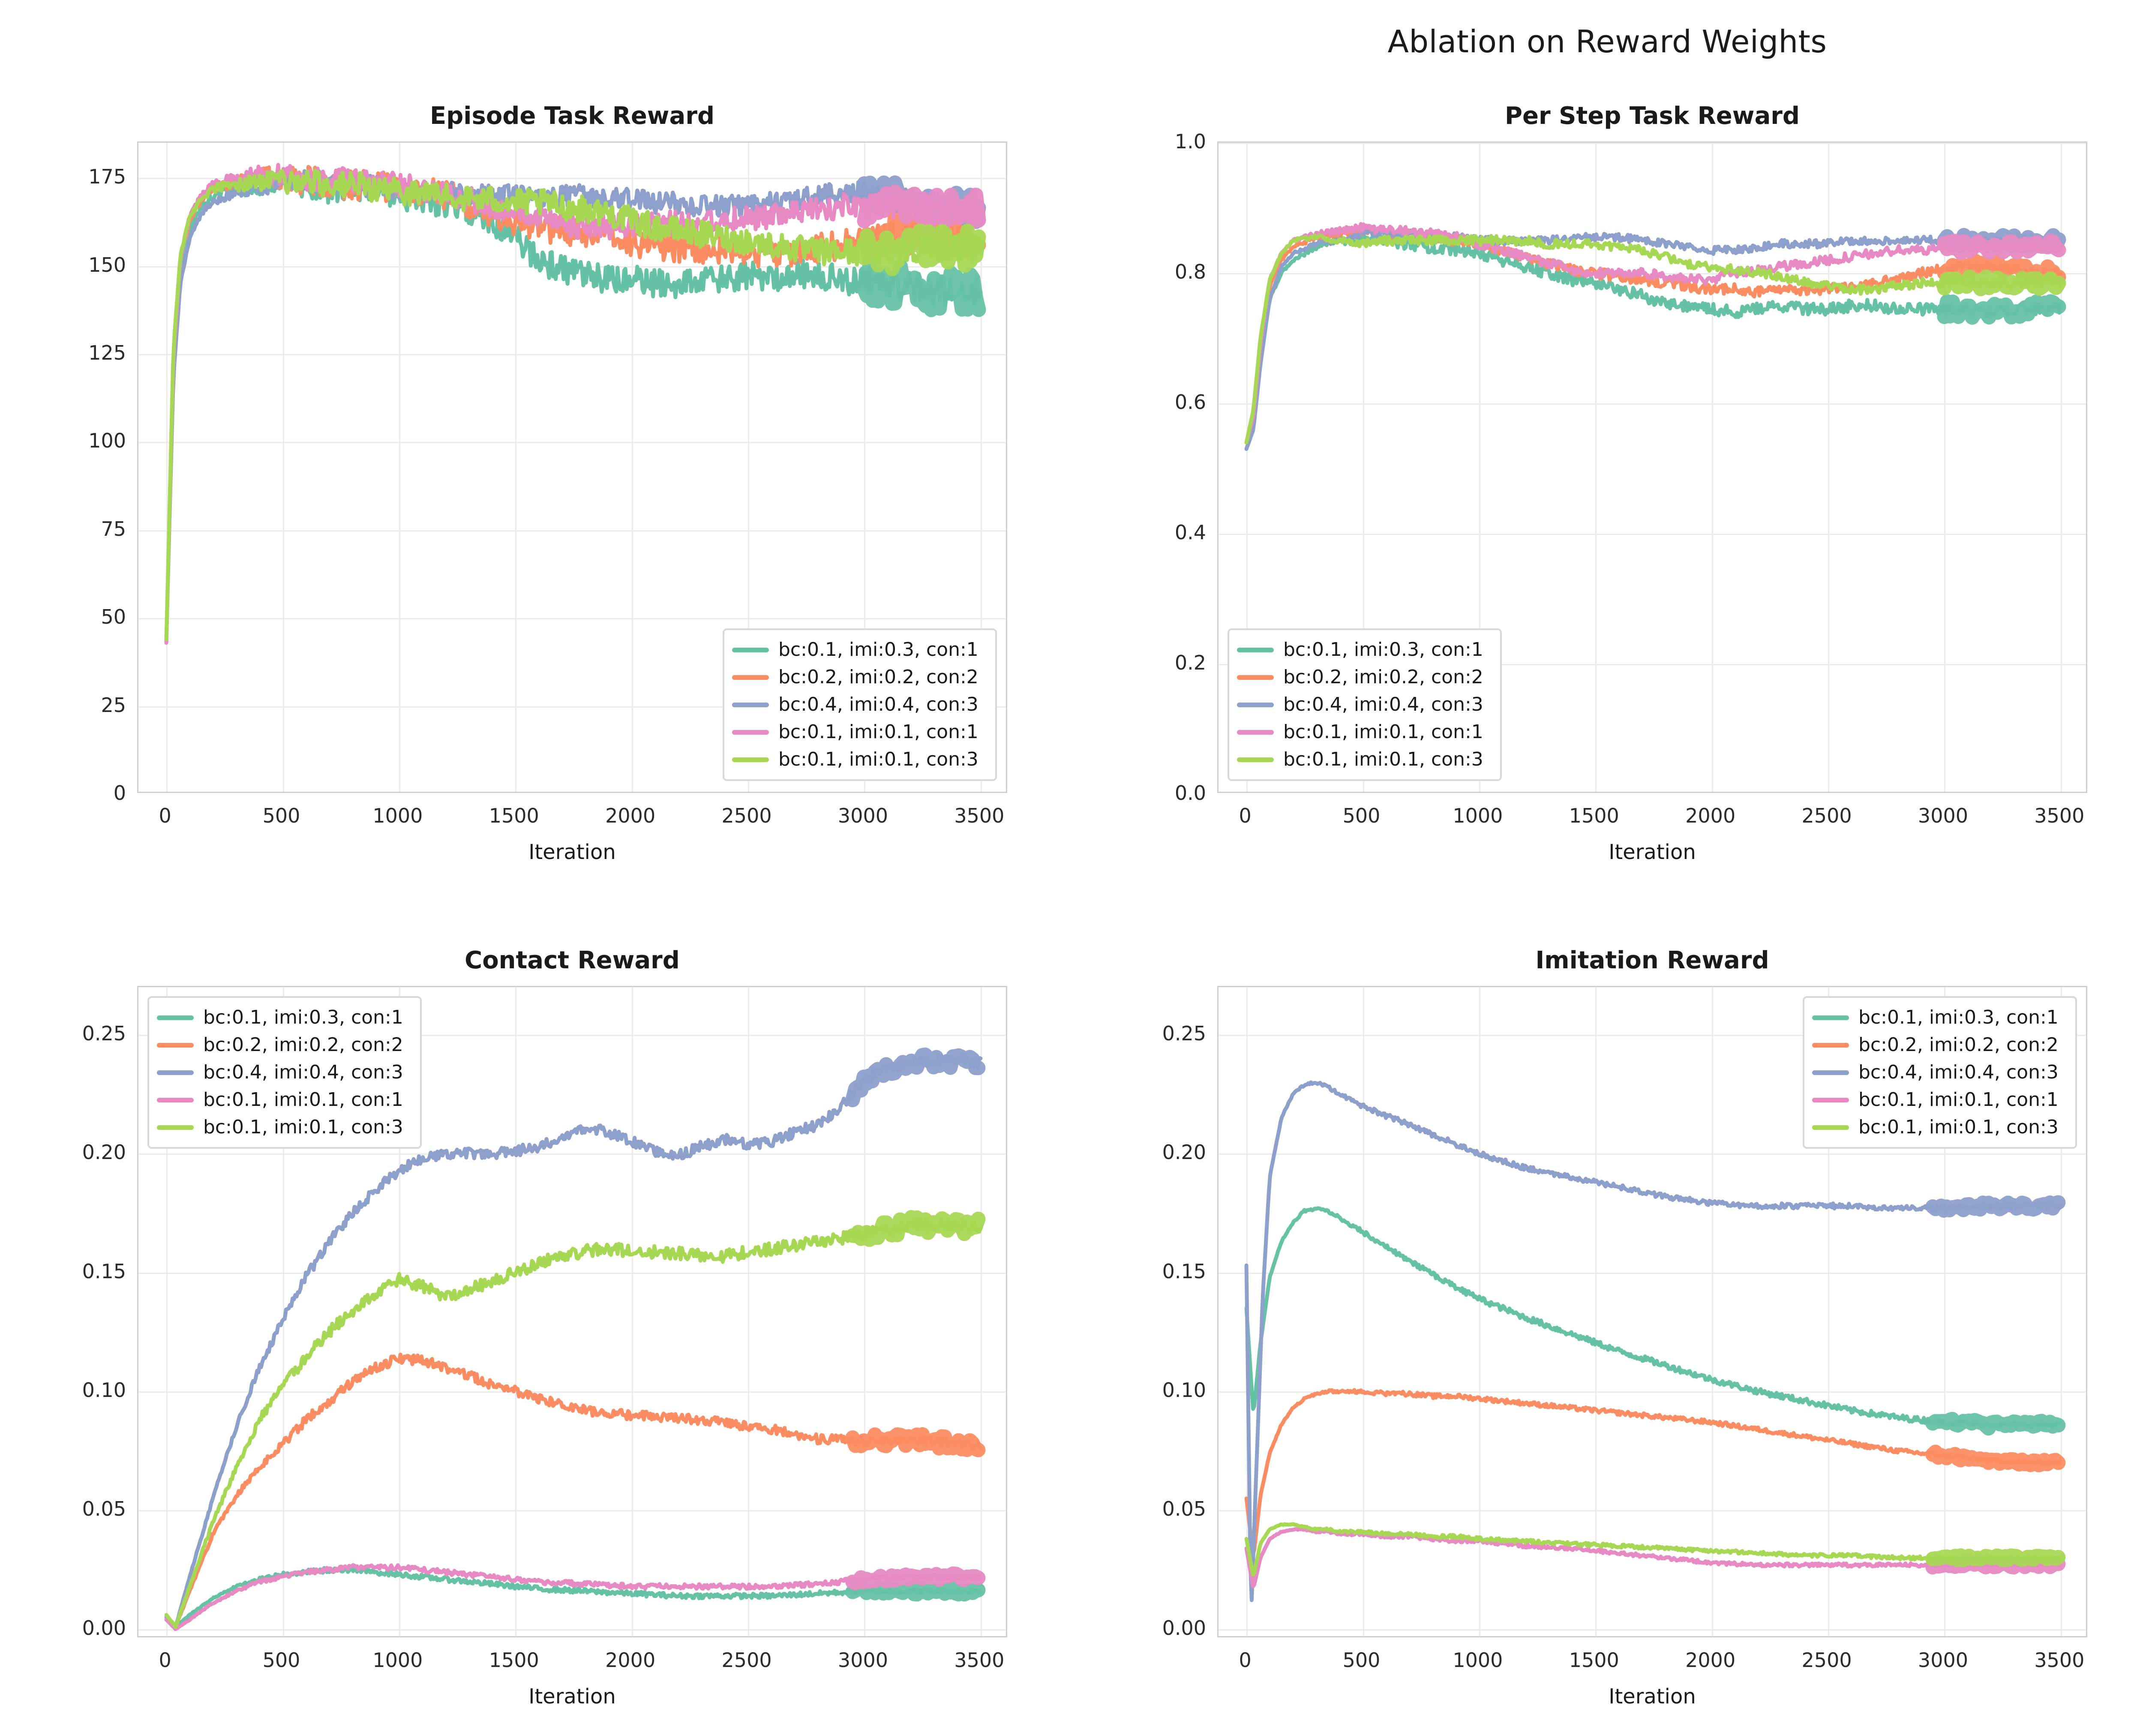 This screenshot has height=1736, width=2143. Describe the element at coordinates (1383, 759) in the screenshot. I see `legend-item-label: bc:0.1, imi:0.1, con:3` at that location.